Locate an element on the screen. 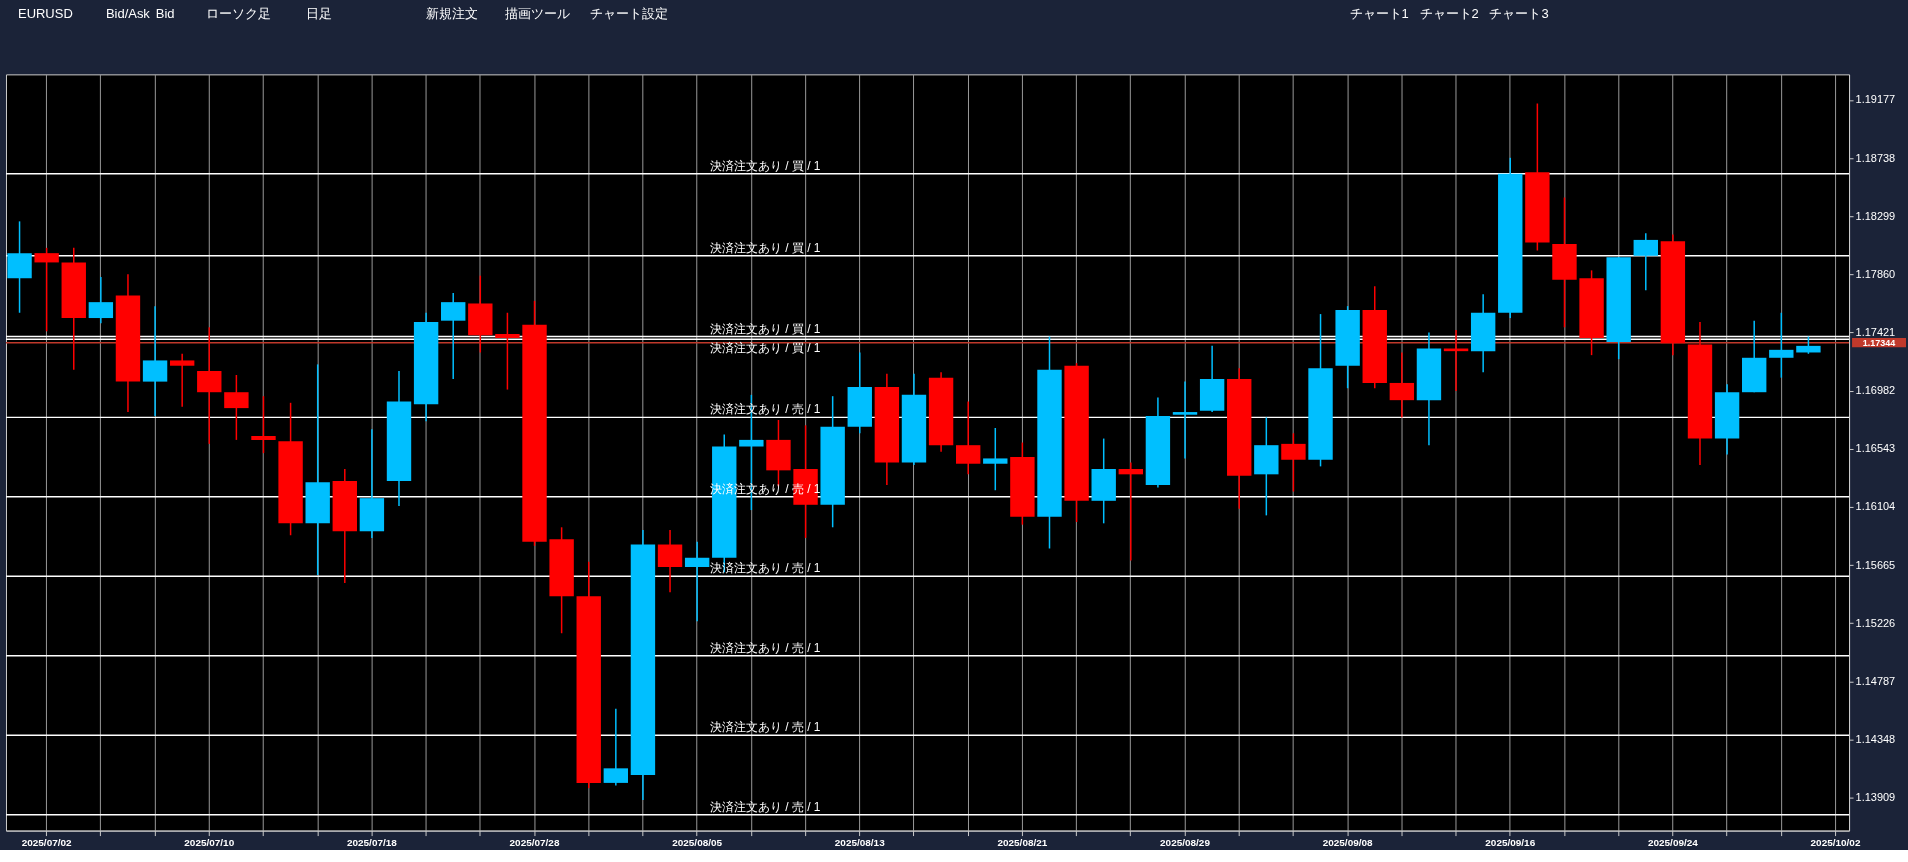  y-tick-label: 1.14787 is located at coordinates (1875, 680).